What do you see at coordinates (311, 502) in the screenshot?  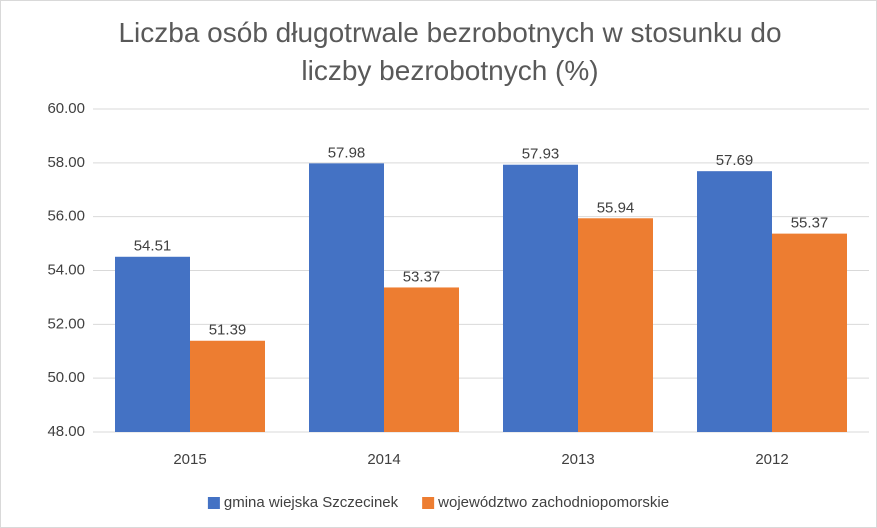 I see `legend-label: gmina wiejska Szczecinek` at bounding box center [311, 502].